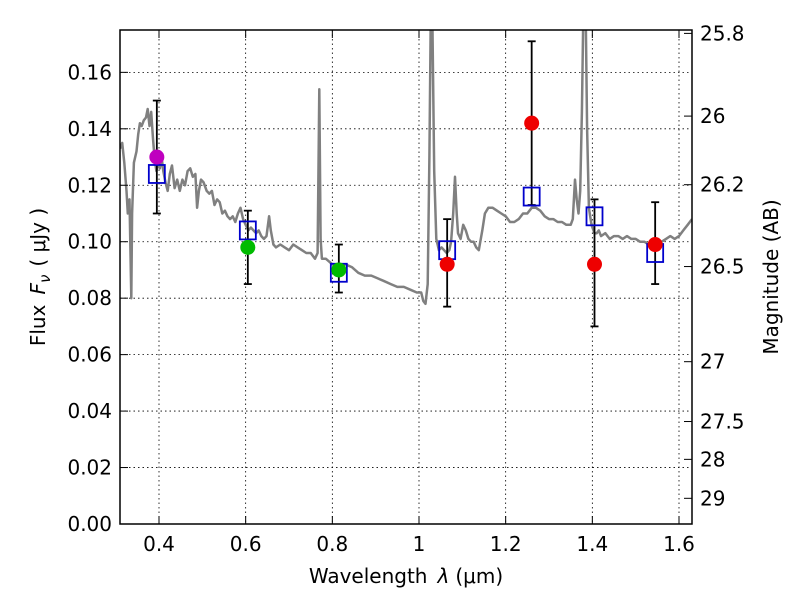 The image size is (800, 600). Describe the element at coordinates (419, 544) in the screenshot. I see `x-tick-label: 1` at that location.